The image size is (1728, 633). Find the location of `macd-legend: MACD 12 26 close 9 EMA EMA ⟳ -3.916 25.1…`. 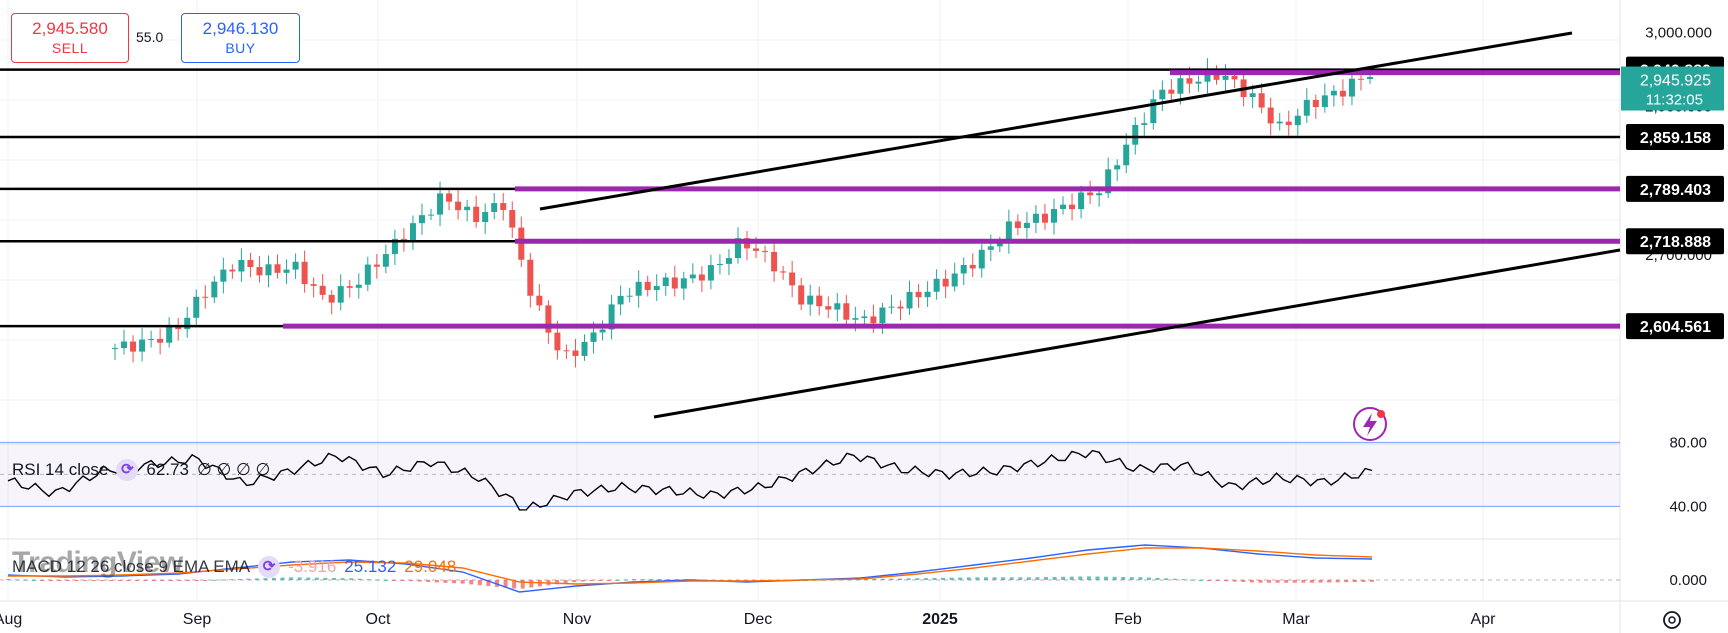

macd-legend: MACD 12 26 close 9 EMA EMA ⟳ -3.916 25.1… is located at coordinates (234, 567).